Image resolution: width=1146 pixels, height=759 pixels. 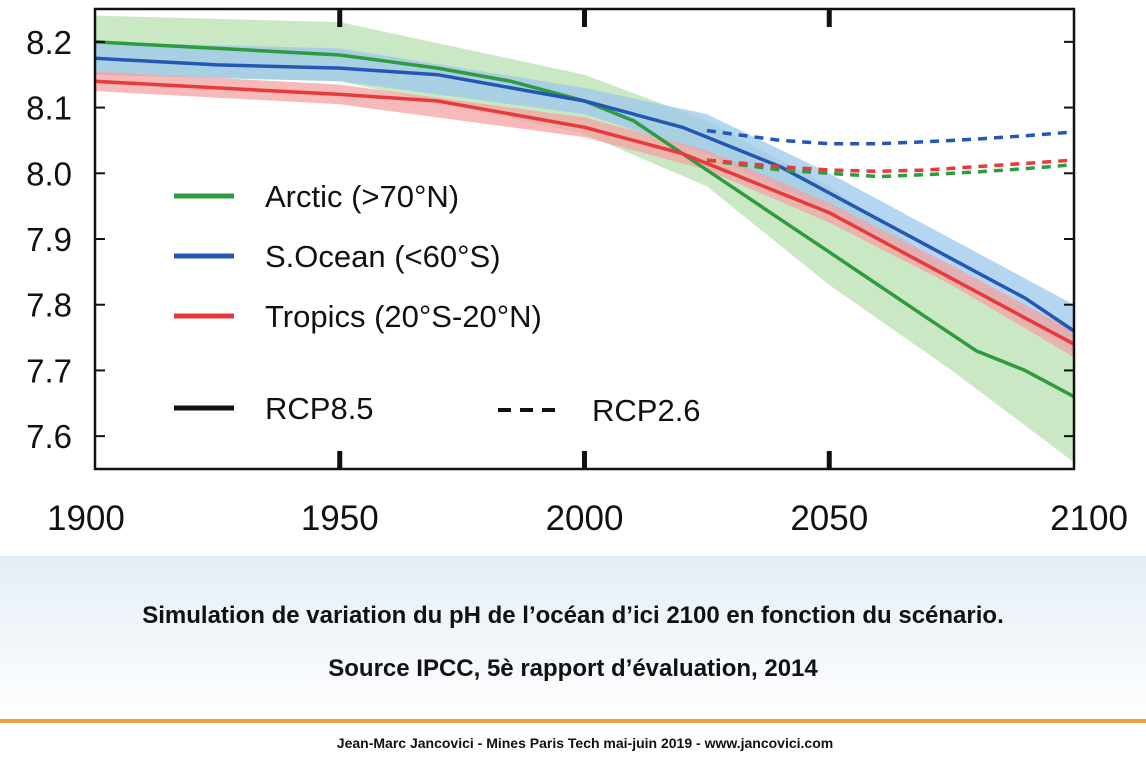 I want to click on y-tick-label-7.9: 7.9, so click(x=49, y=239).